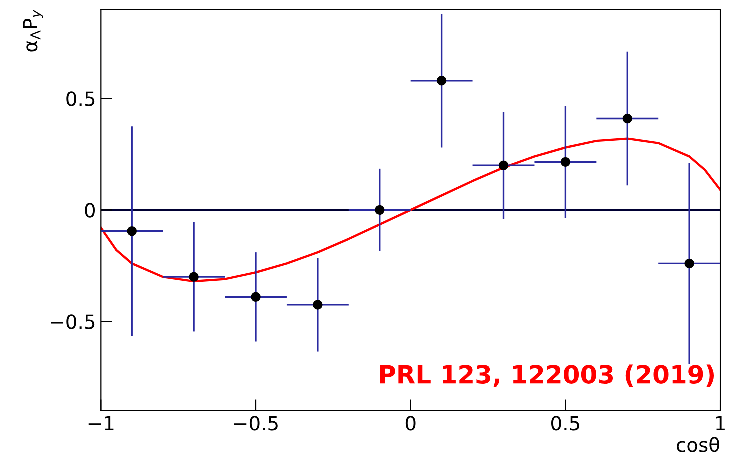  Describe the element at coordinates (698, 444) in the screenshot. I see `x-axis-title: cosθ` at that location.